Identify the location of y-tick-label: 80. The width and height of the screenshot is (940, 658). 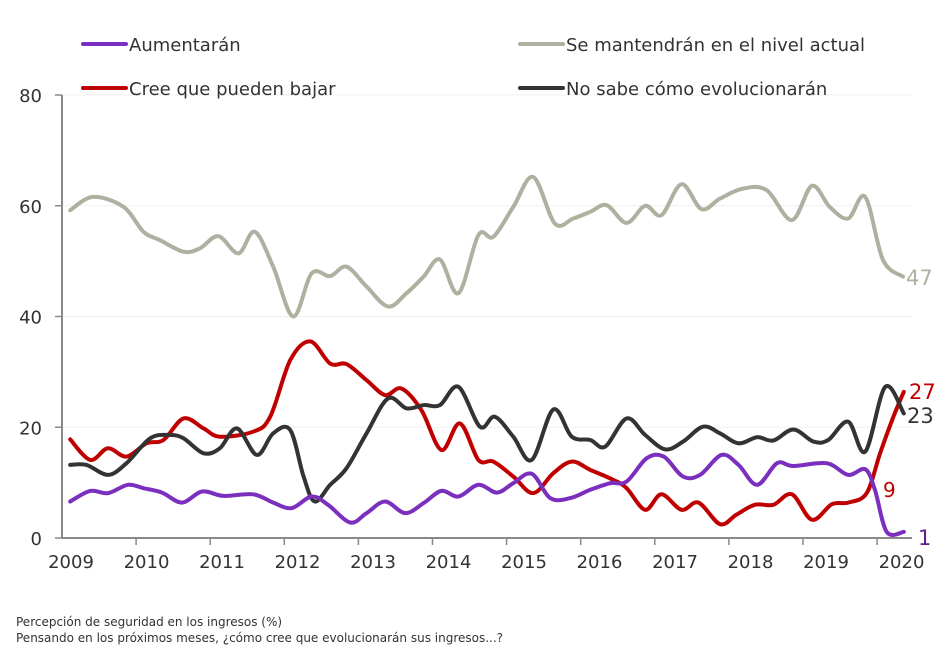
(30, 96).